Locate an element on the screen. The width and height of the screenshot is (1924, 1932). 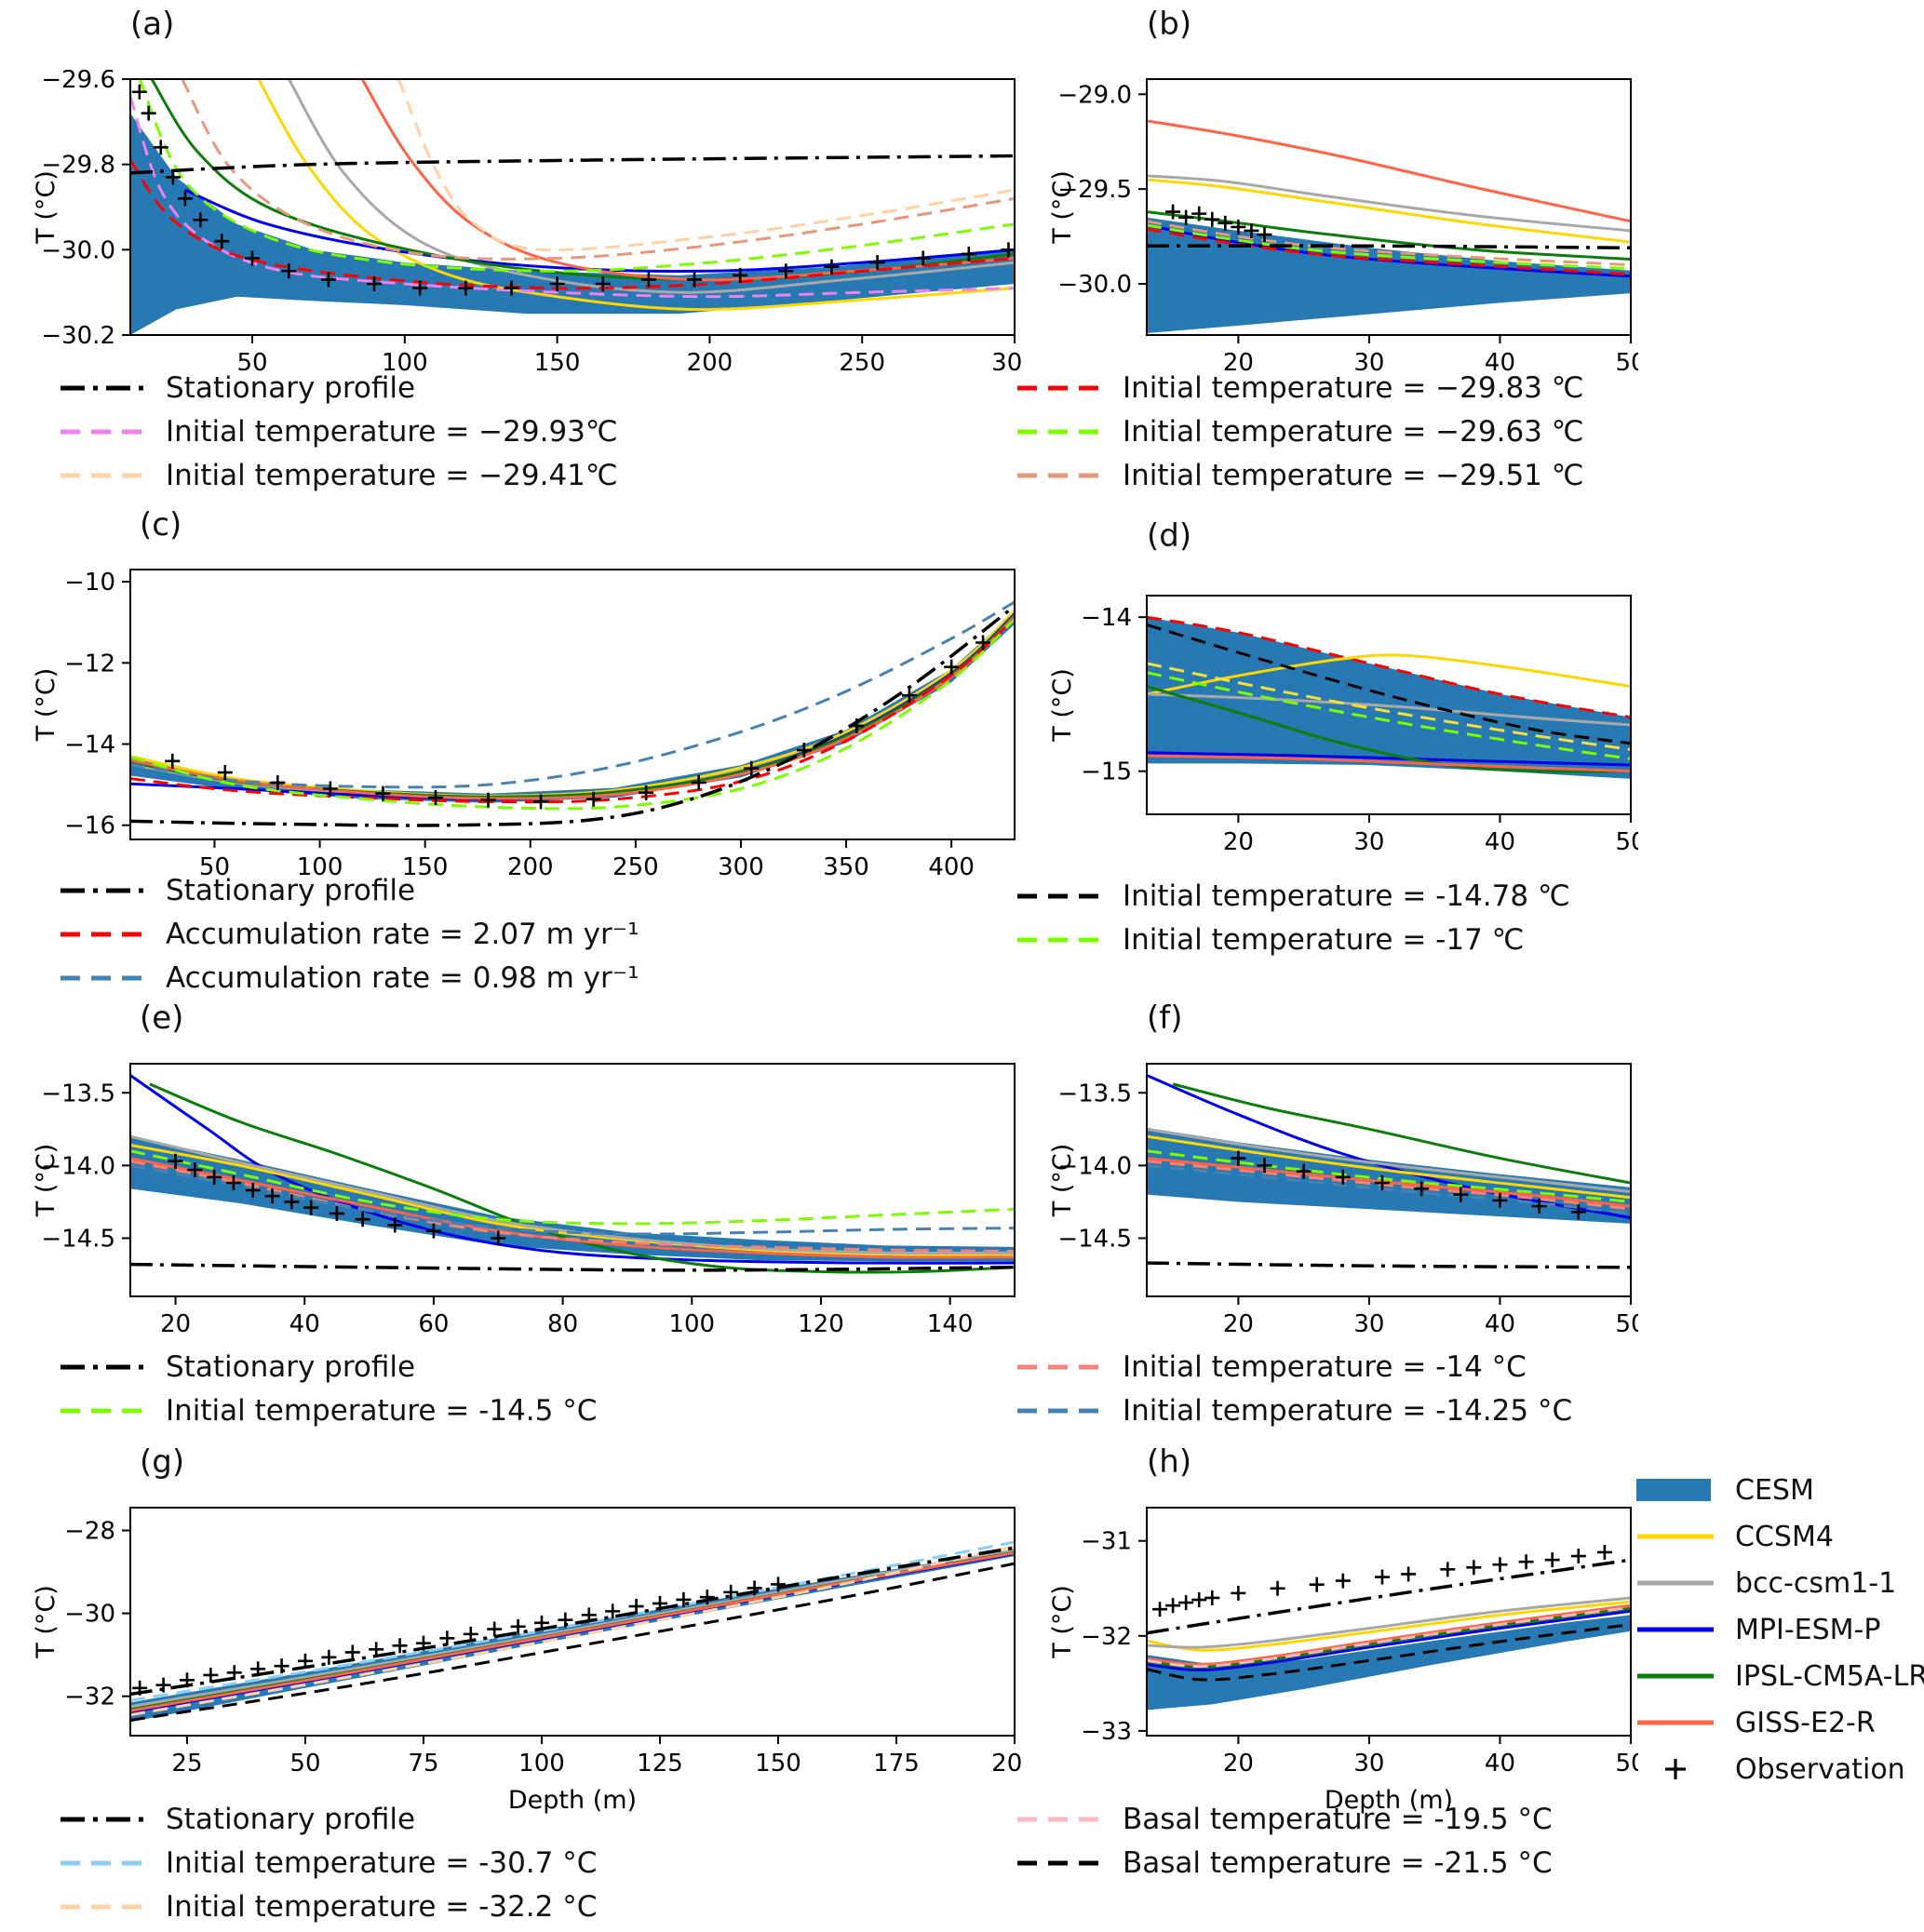
legend-item: Accumulation rate = 2.07 m yr⁻¹ is located at coordinates (348, 934).